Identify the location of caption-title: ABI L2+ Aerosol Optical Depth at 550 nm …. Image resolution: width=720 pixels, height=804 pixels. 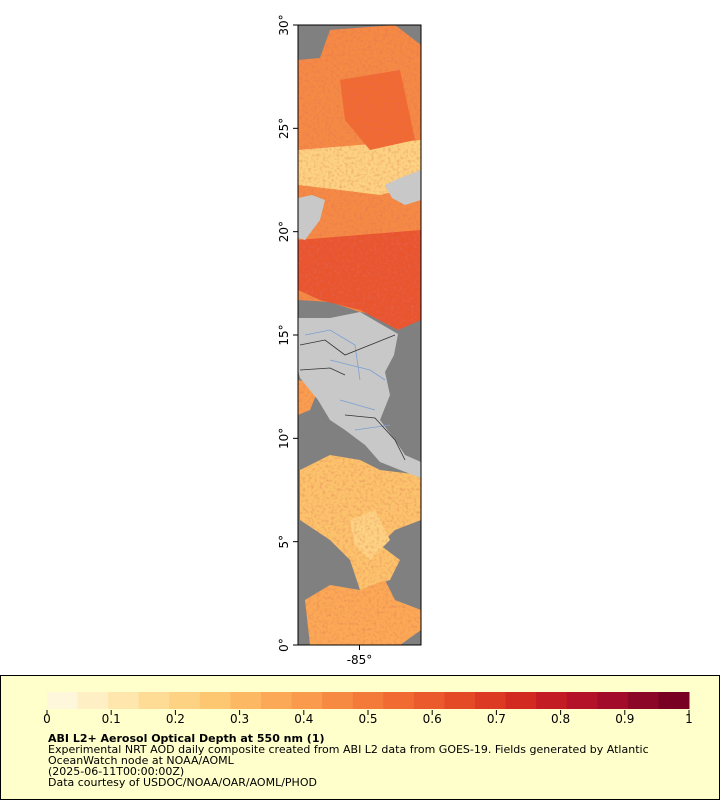
(186, 738).